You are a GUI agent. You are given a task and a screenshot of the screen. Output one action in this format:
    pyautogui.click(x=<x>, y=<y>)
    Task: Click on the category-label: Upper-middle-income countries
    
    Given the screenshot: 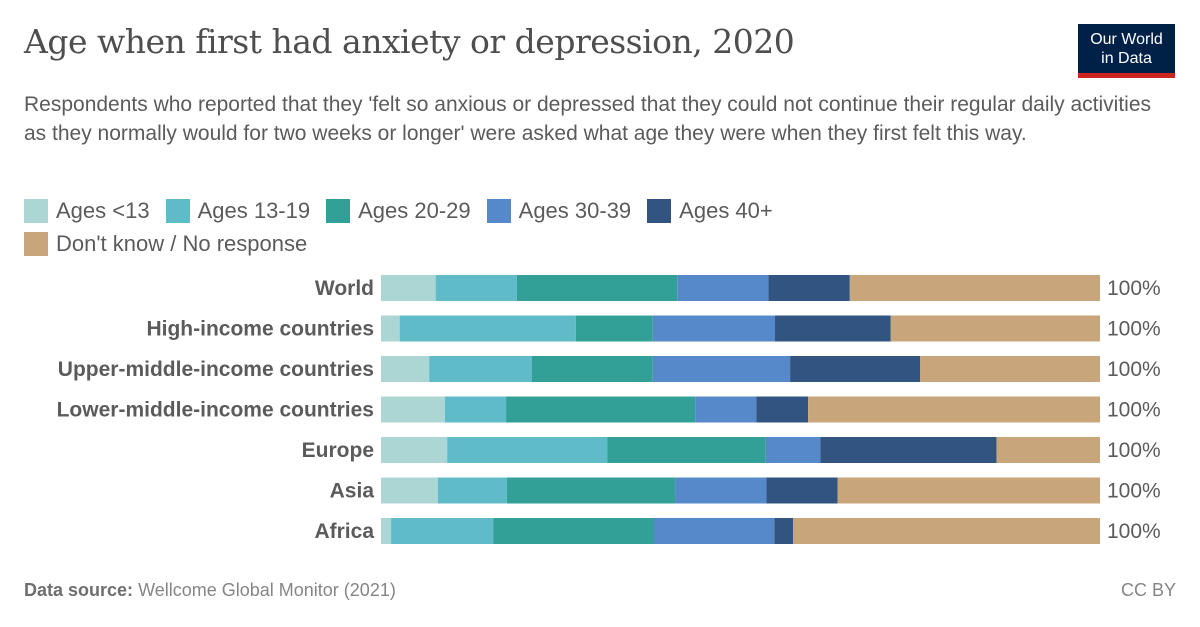 What is the action you would take?
    pyautogui.click(x=216, y=369)
    